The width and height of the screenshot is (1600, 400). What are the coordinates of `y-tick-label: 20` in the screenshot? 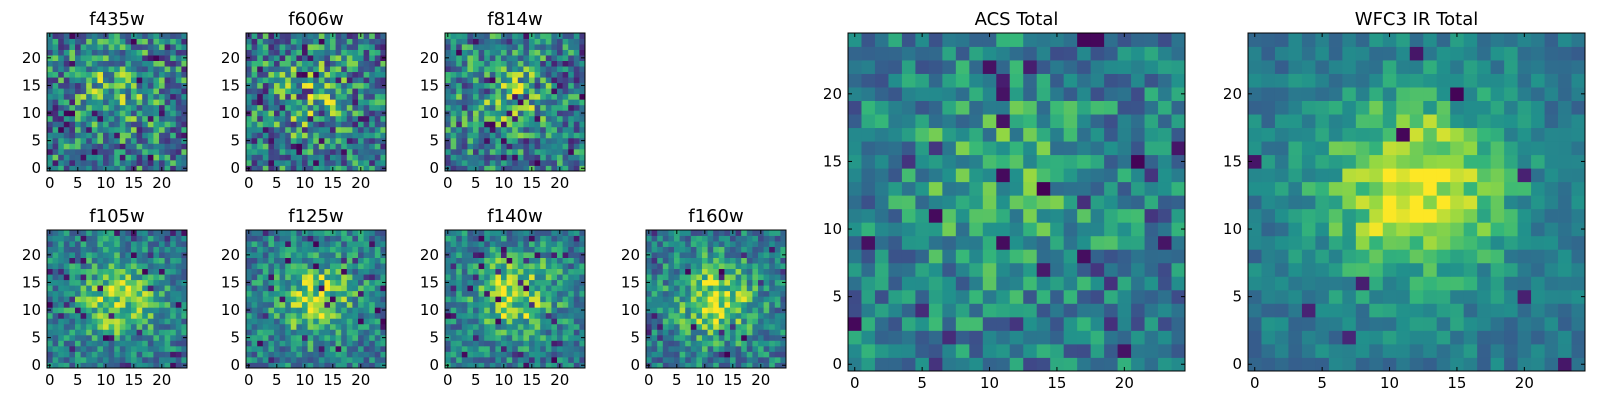 It's located at (31, 58).